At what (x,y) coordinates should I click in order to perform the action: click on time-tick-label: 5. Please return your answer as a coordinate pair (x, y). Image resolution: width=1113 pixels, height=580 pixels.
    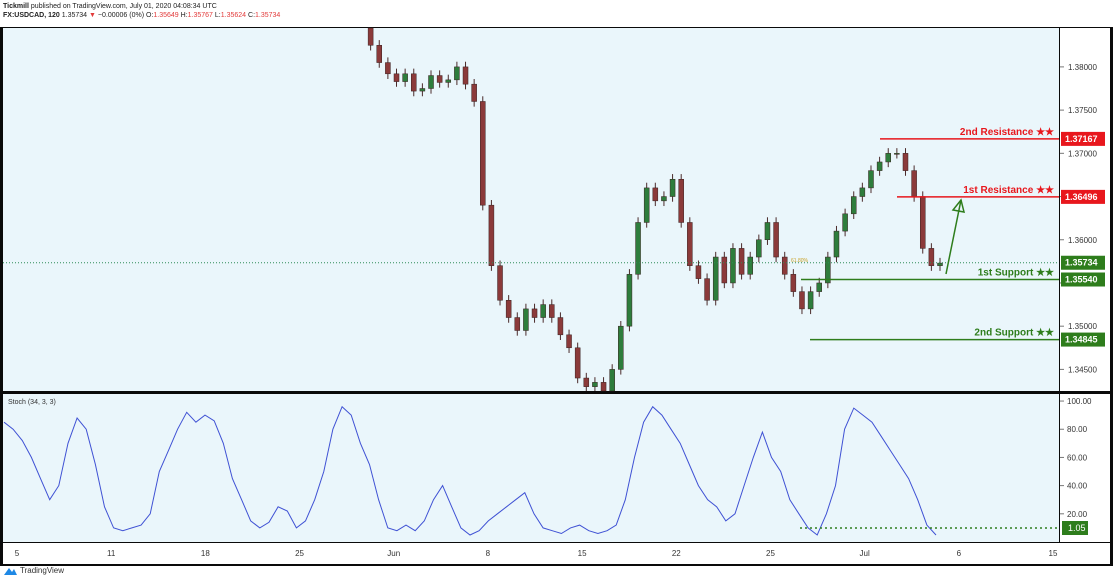
    Looking at the image, I should click on (17, 553).